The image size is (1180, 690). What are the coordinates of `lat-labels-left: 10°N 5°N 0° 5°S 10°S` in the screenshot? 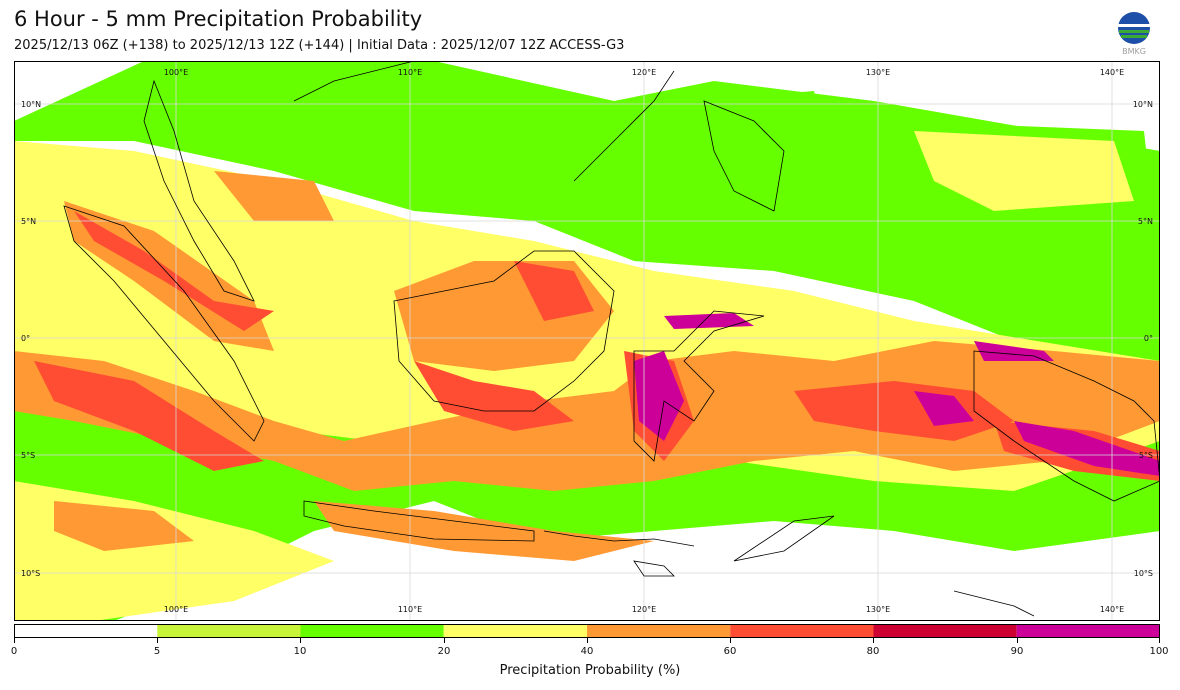 It's located at (31, 339).